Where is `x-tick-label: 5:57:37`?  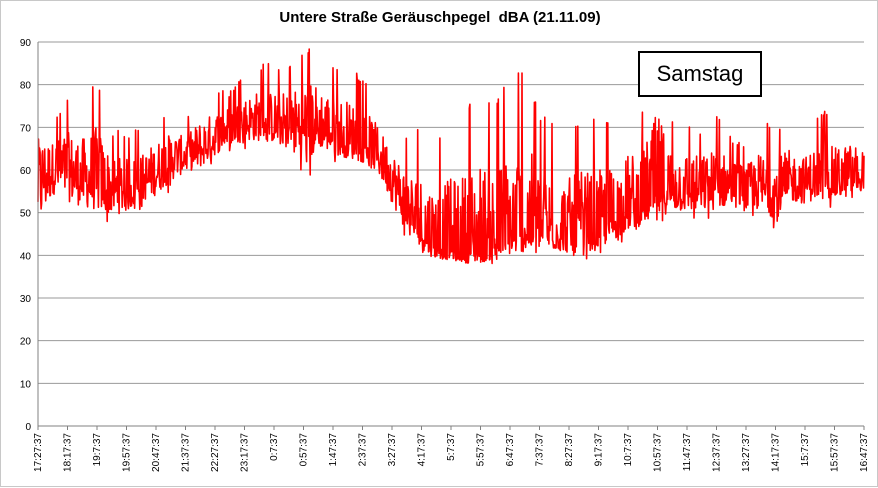 x-tick-label: 5:57:37 is located at coordinates (481, 450).